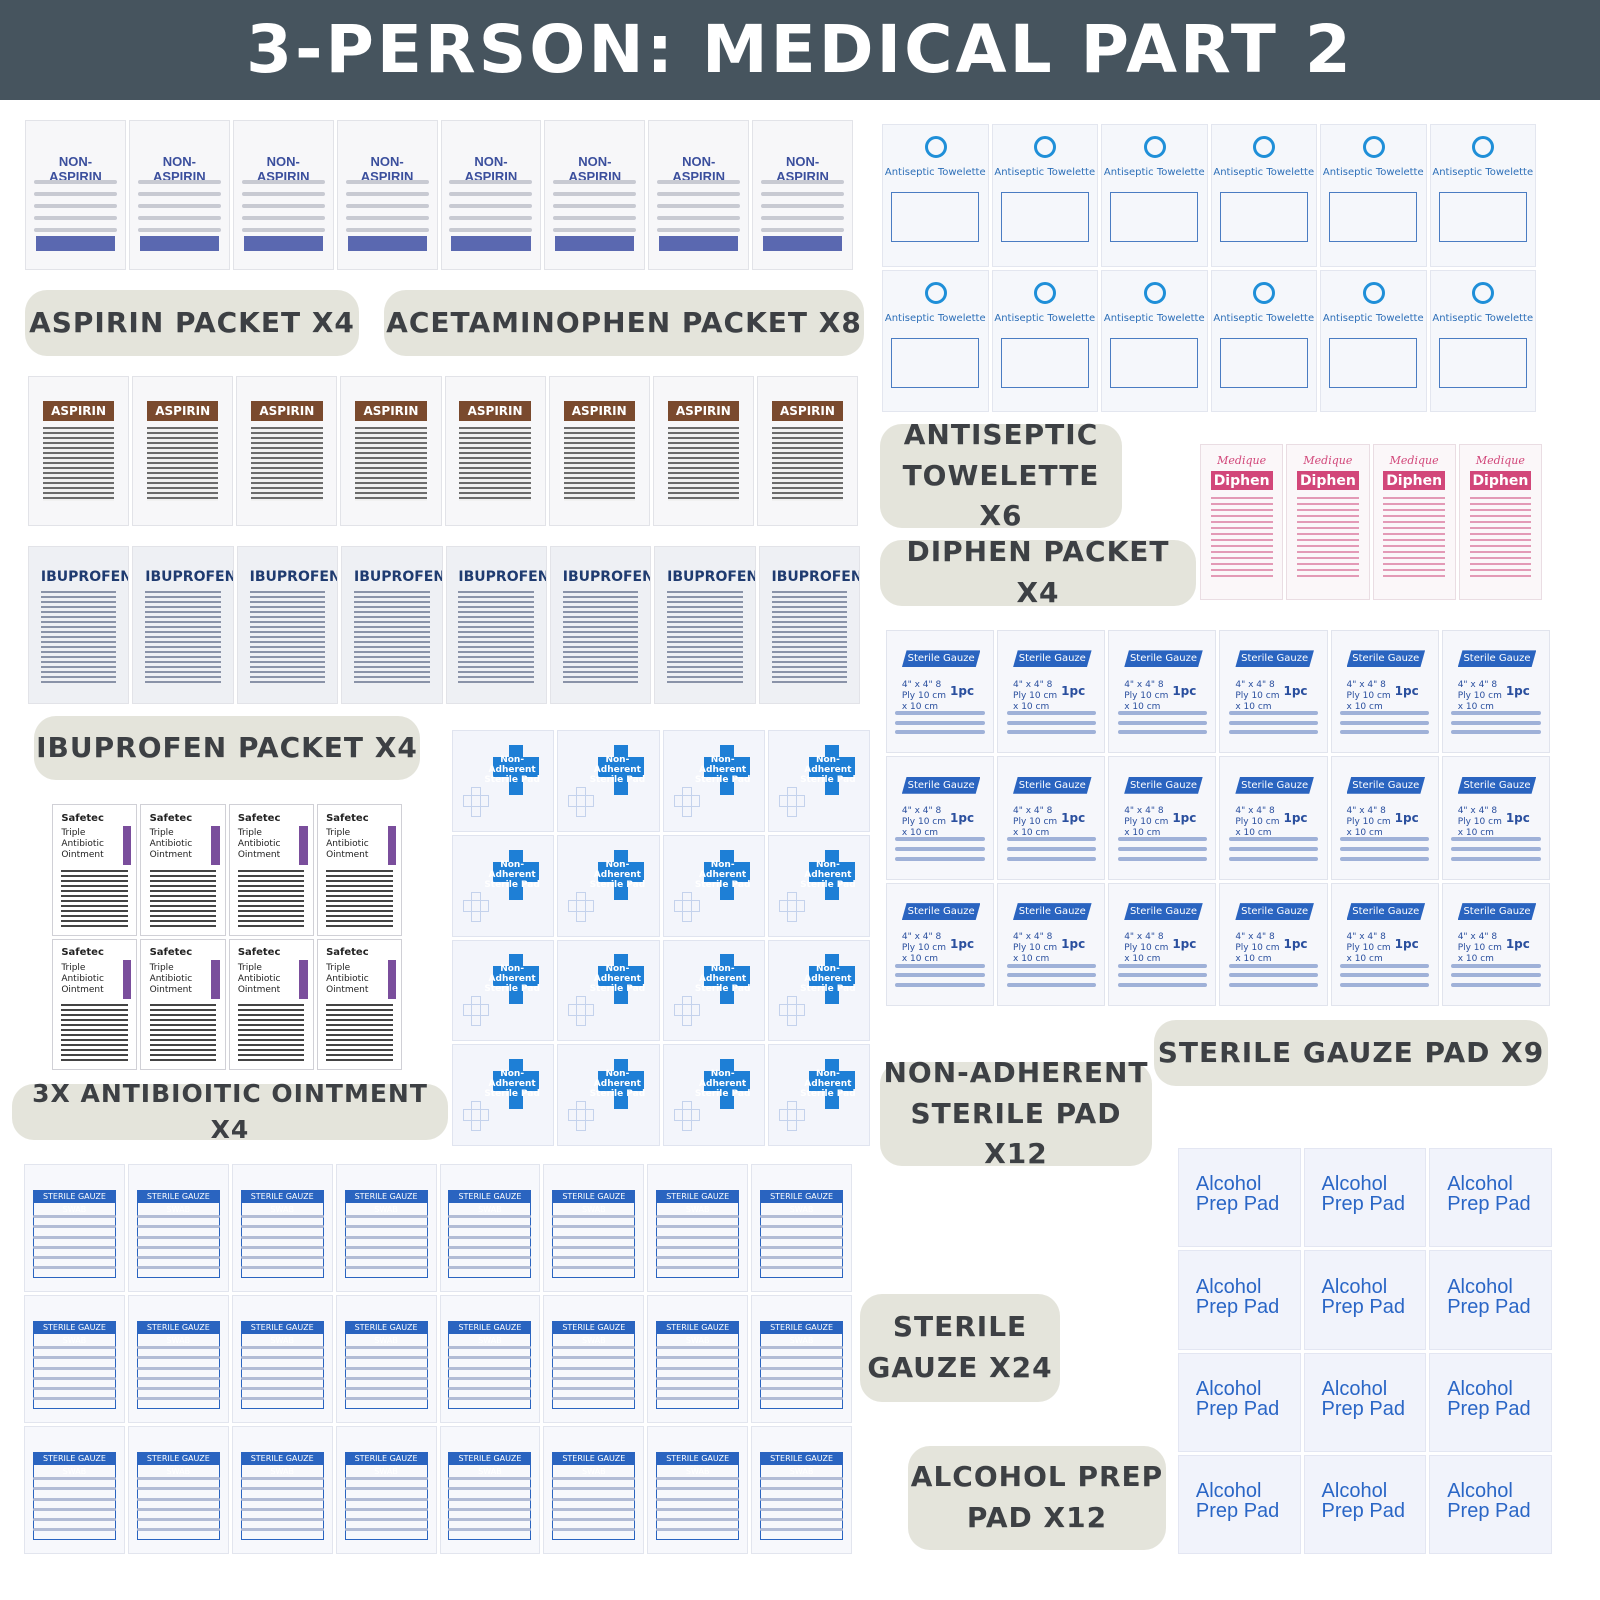 The width and height of the screenshot is (1600, 1600). What do you see at coordinates (960, 1348) in the screenshot?
I see `sterile-gauze-label: STERILE GAUZE X24` at bounding box center [960, 1348].